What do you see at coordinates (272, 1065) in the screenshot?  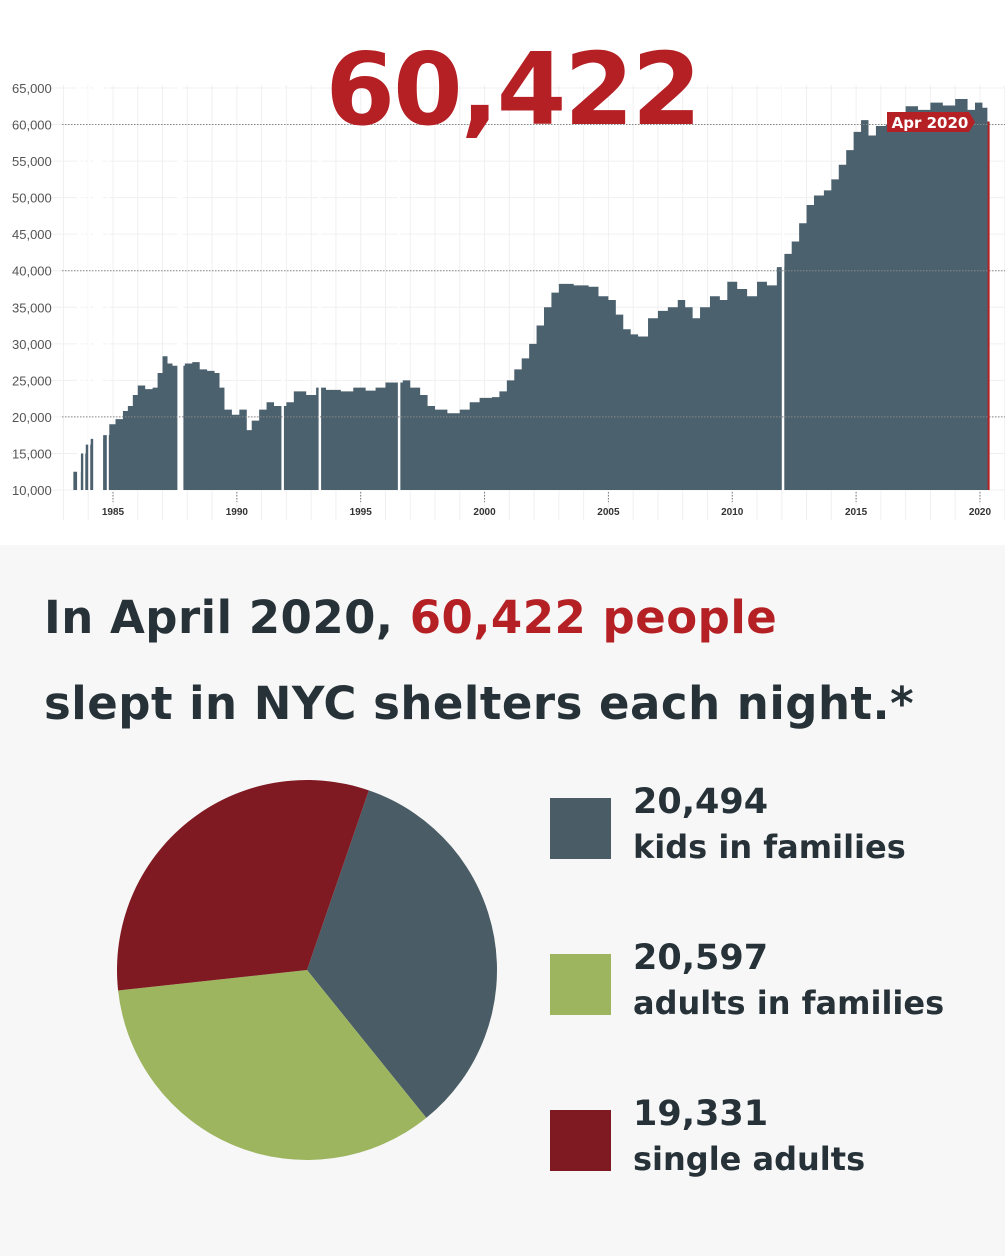 I see `pie-slice-adults-in-families` at bounding box center [272, 1065].